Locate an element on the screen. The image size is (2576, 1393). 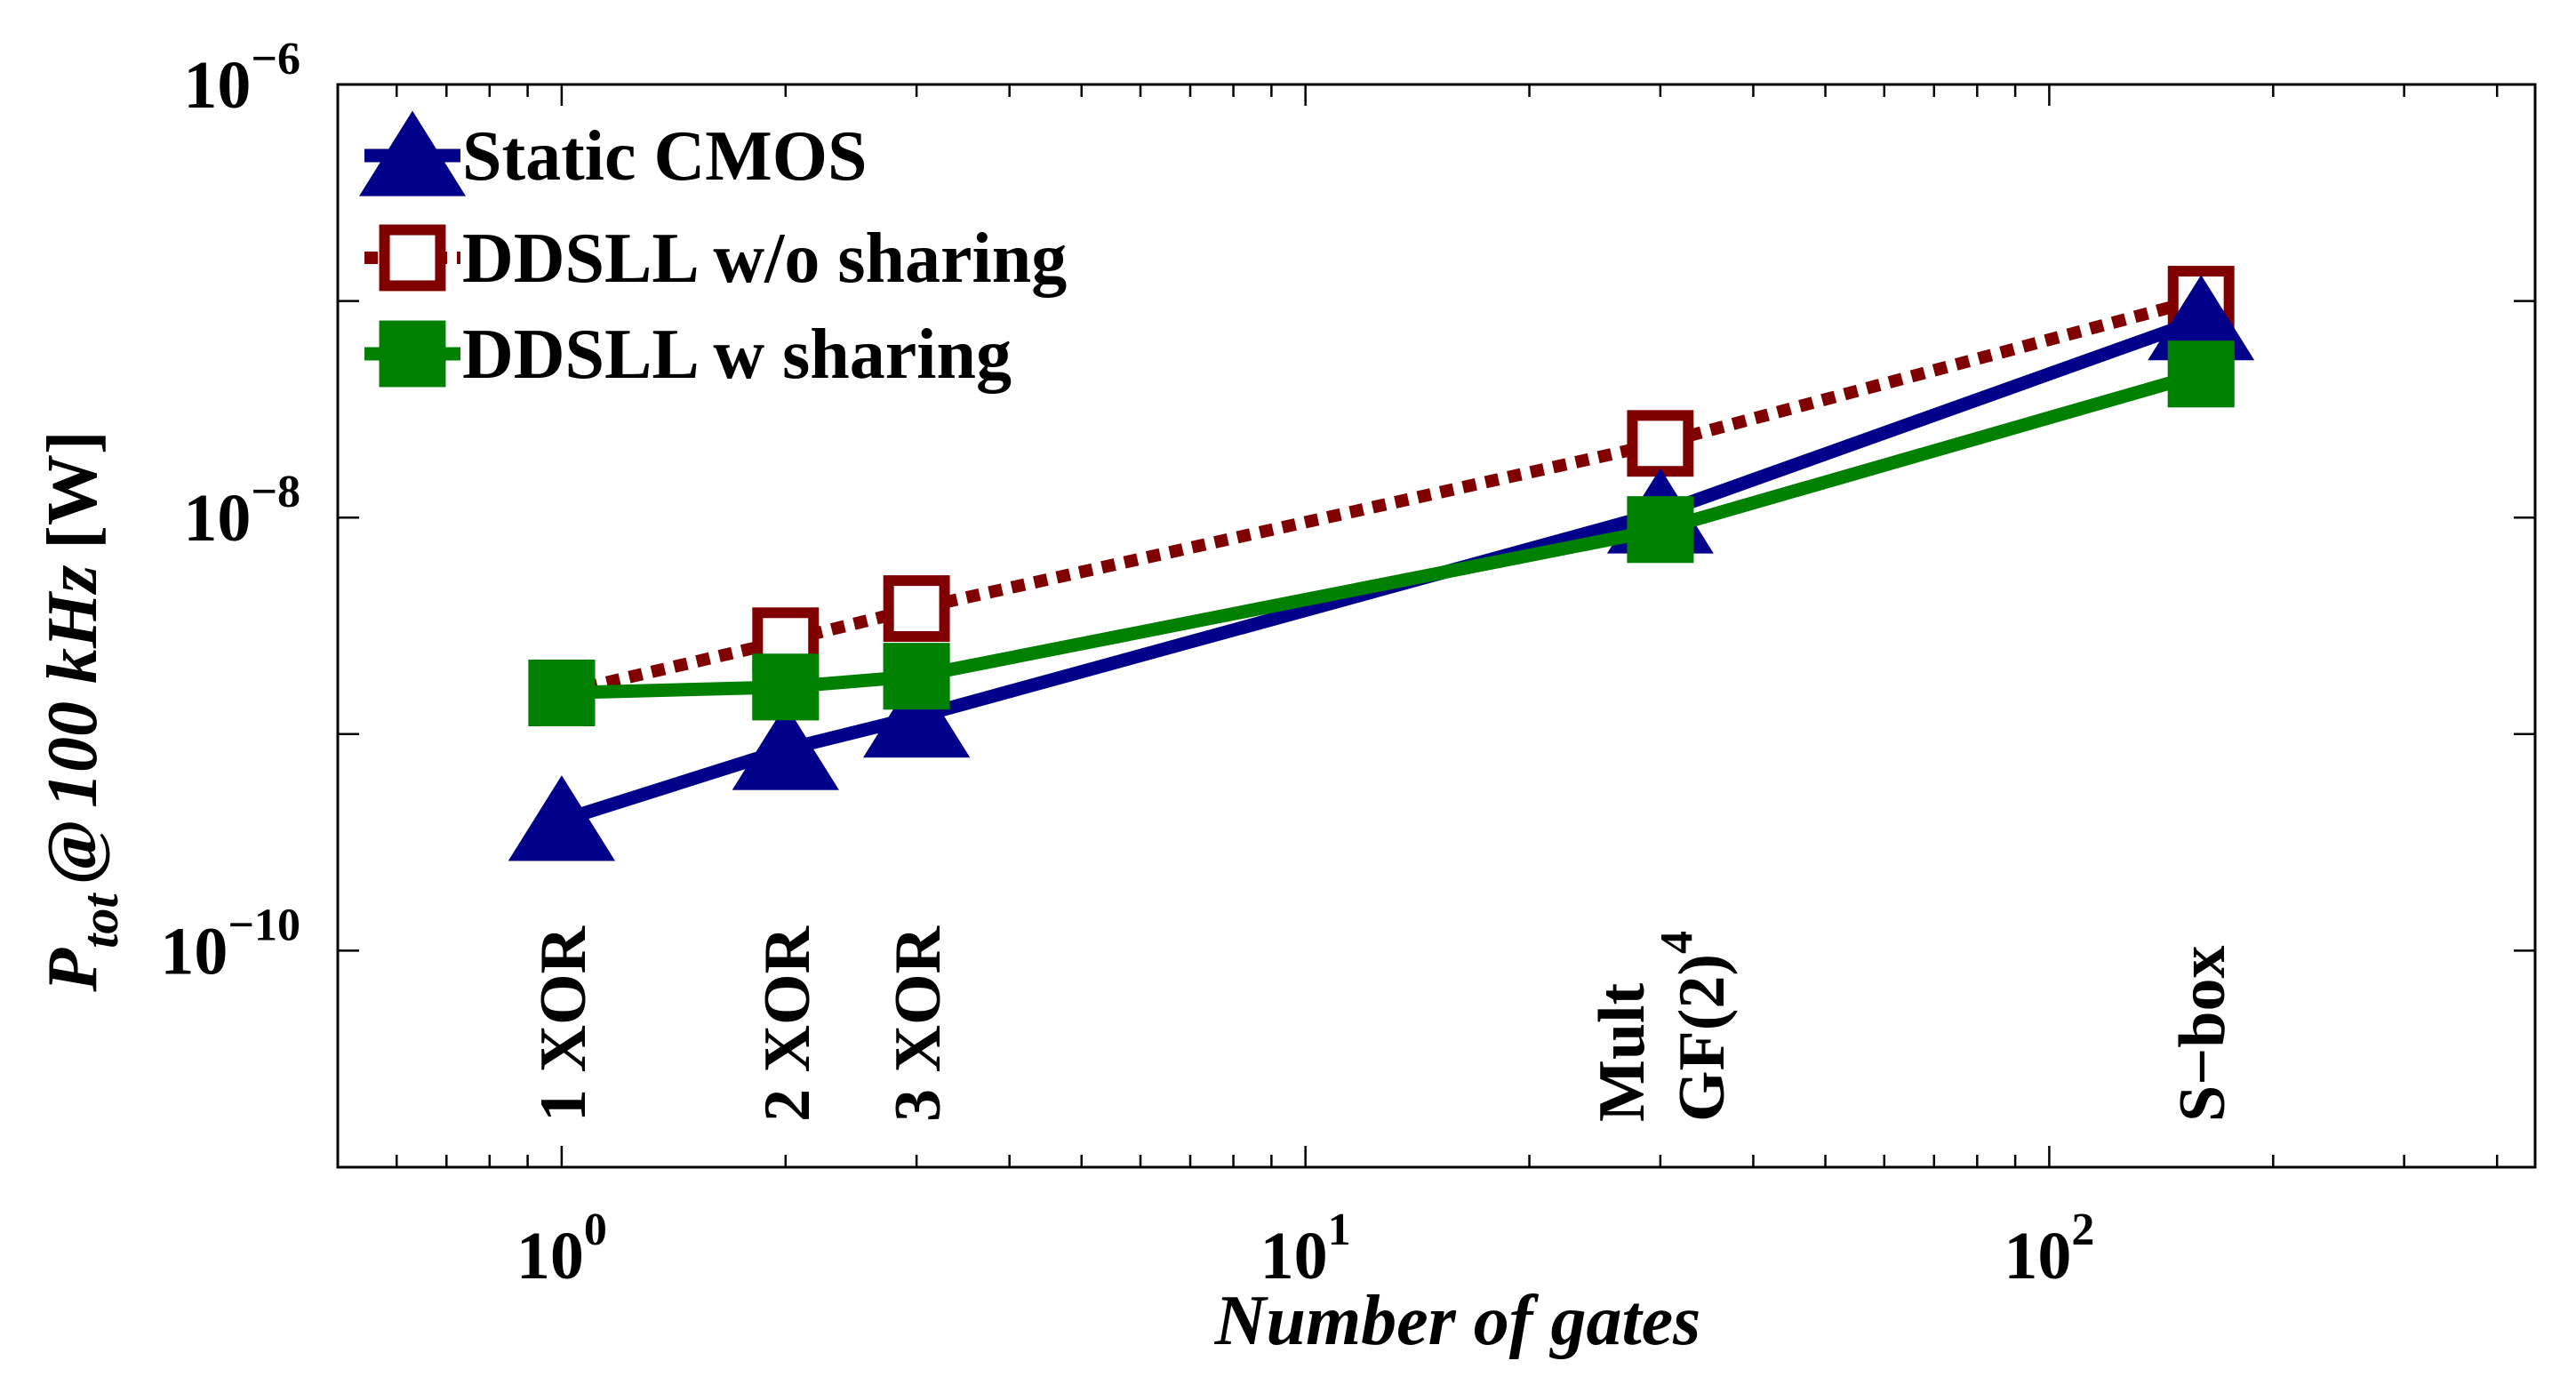
annotation-label: S−box is located at coordinates (2202, 1034).